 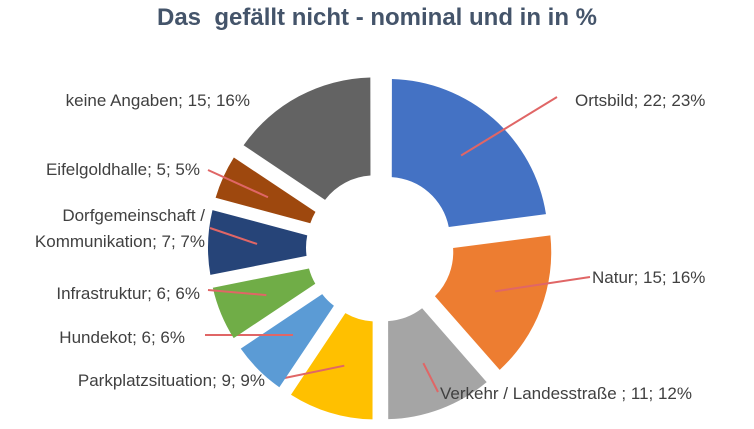 What do you see at coordinates (128, 293) in the screenshot?
I see `data-label: Infrastruktur; 6; 6%` at bounding box center [128, 293].